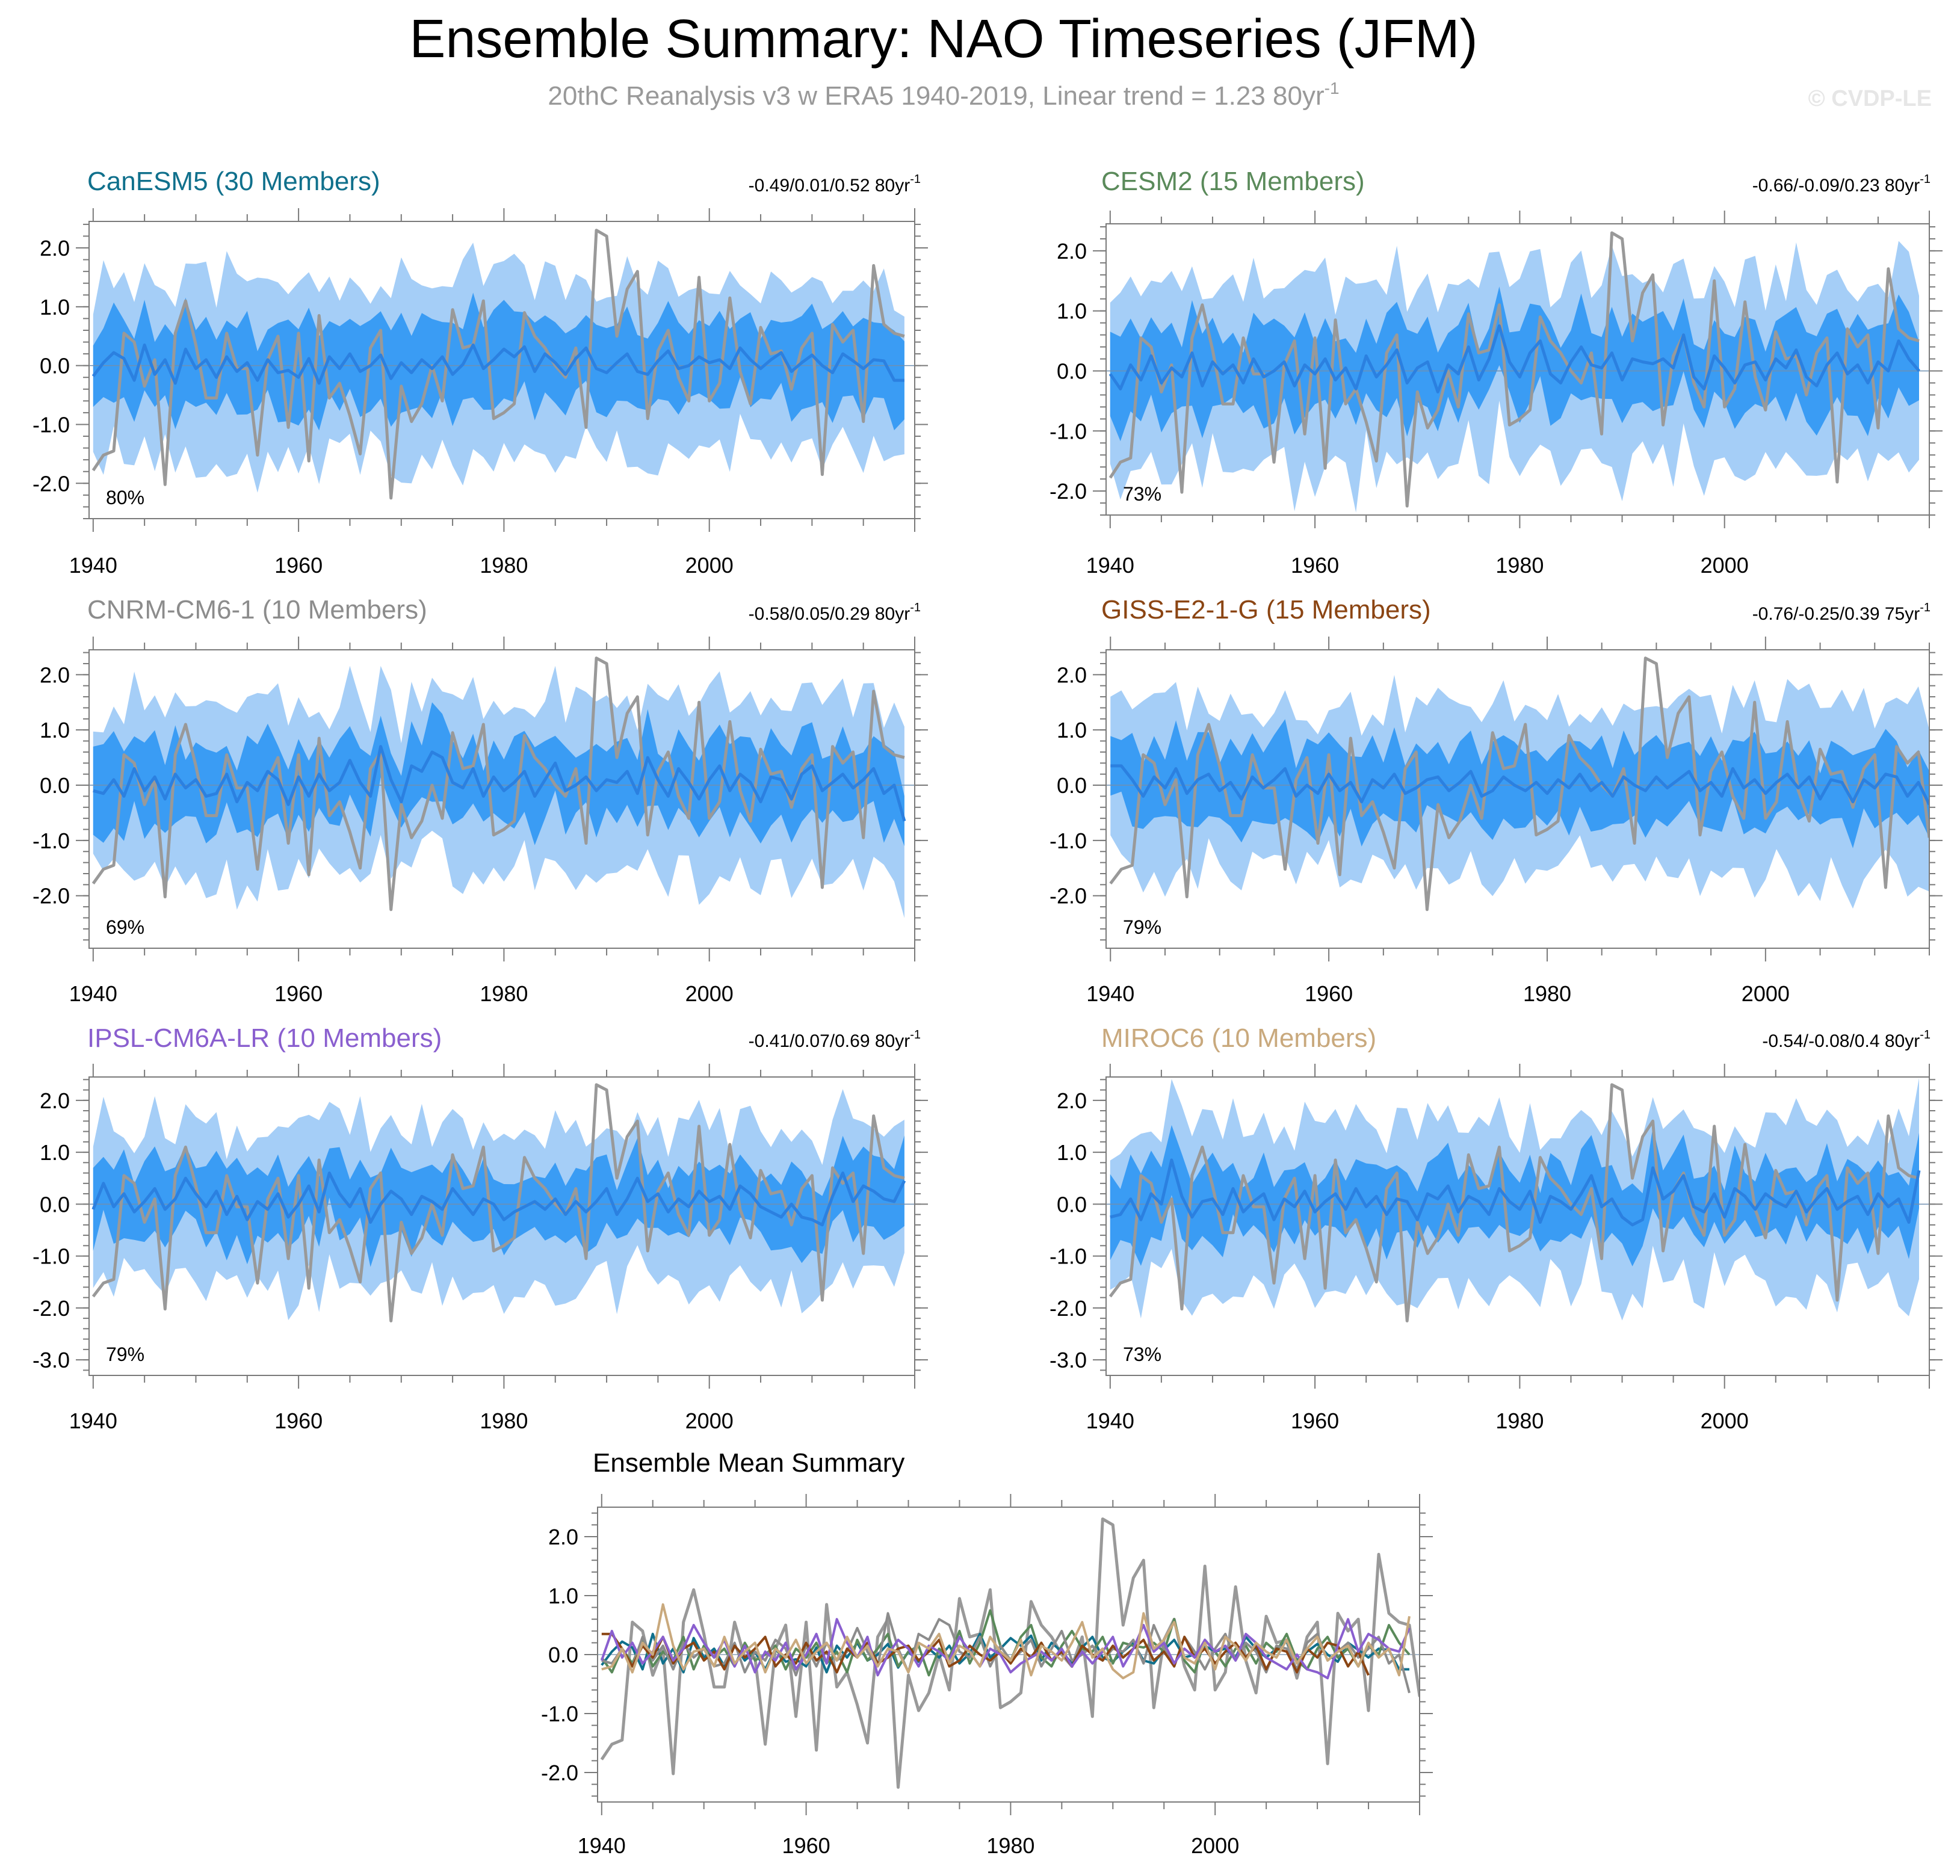  What do you see at coordinates (943, 39) in the screenshot?
I see `figure-title: Ensemble Summary: NAO Timeseries (JFM)` at bounding box center [943, 39].